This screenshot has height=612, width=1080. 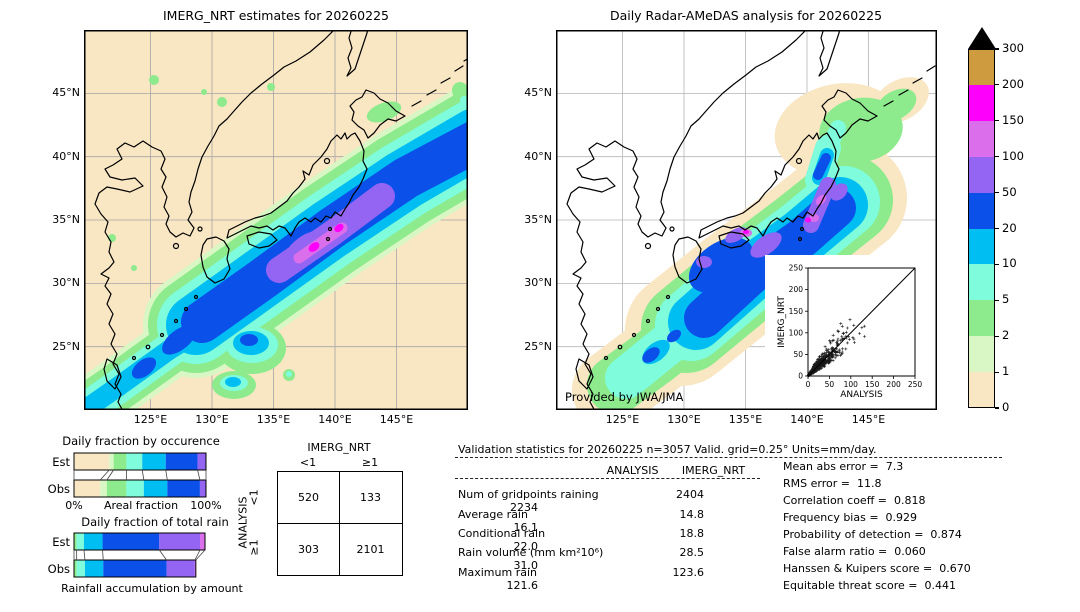 What do you see at coordinates (1006, 371) in the screenshot?
I see `colorbar-tick-label: 1` at bounding box center [1006, 371].